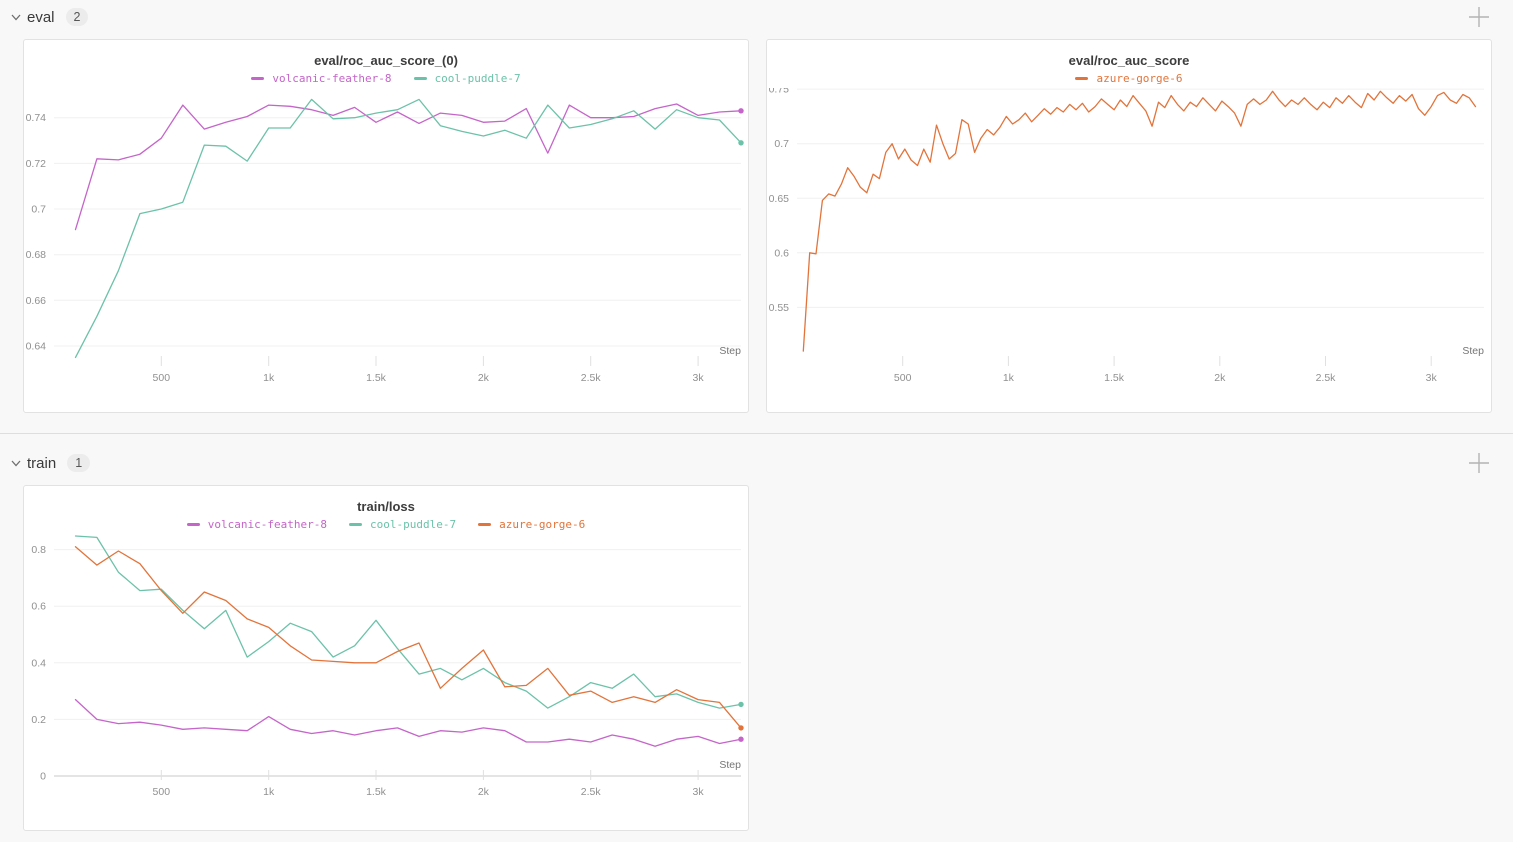 The width and height of the screenshot is (1513, 842). I want to click on chart-title: eval/roc_auc_score, so click(1129, 60).